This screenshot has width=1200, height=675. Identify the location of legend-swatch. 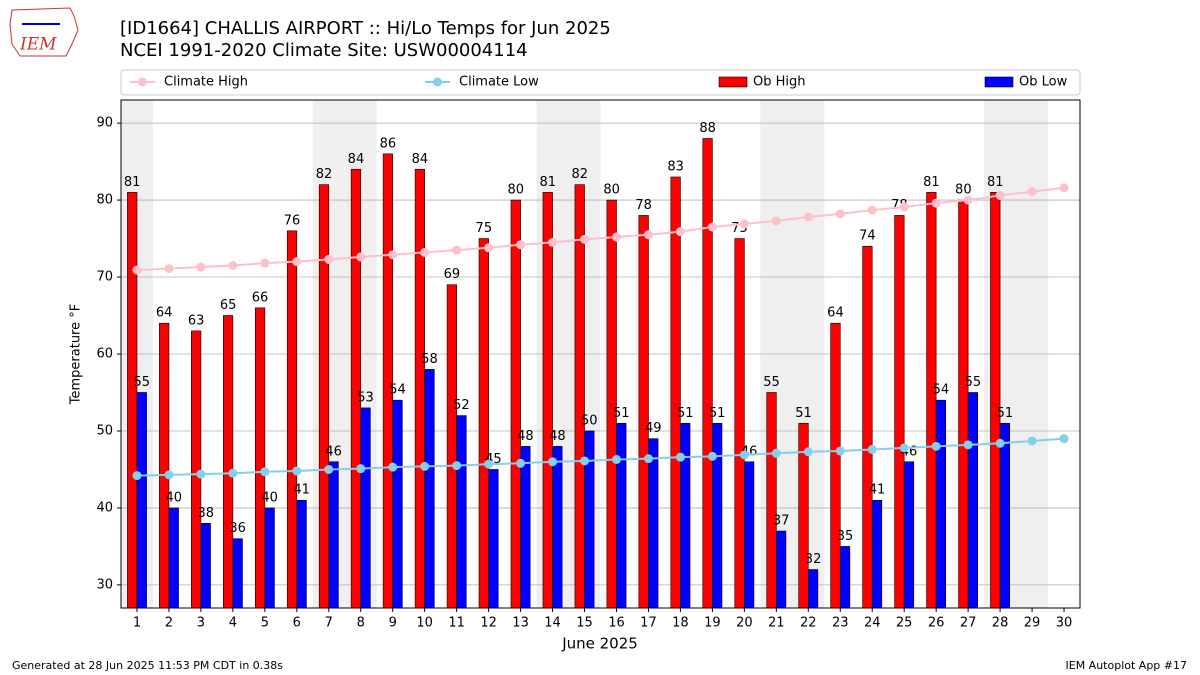
(999, 82).